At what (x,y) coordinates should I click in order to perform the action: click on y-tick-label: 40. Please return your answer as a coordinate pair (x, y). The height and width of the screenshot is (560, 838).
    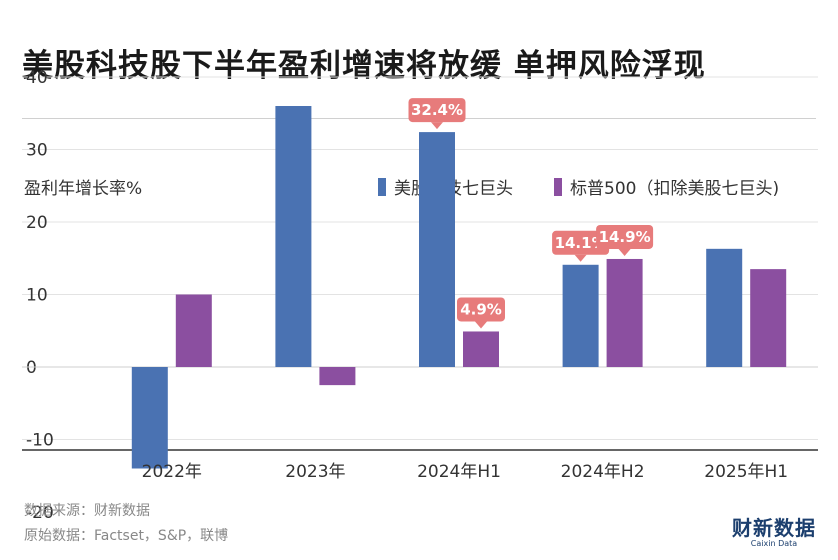
    Looking at the image, I should click on (37, 78).